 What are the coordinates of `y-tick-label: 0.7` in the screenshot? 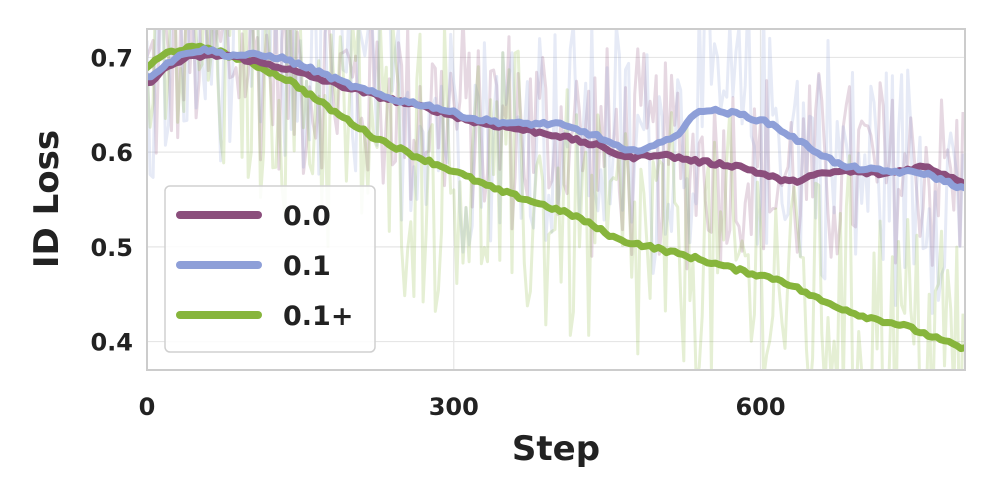 It's located at (111, 58).